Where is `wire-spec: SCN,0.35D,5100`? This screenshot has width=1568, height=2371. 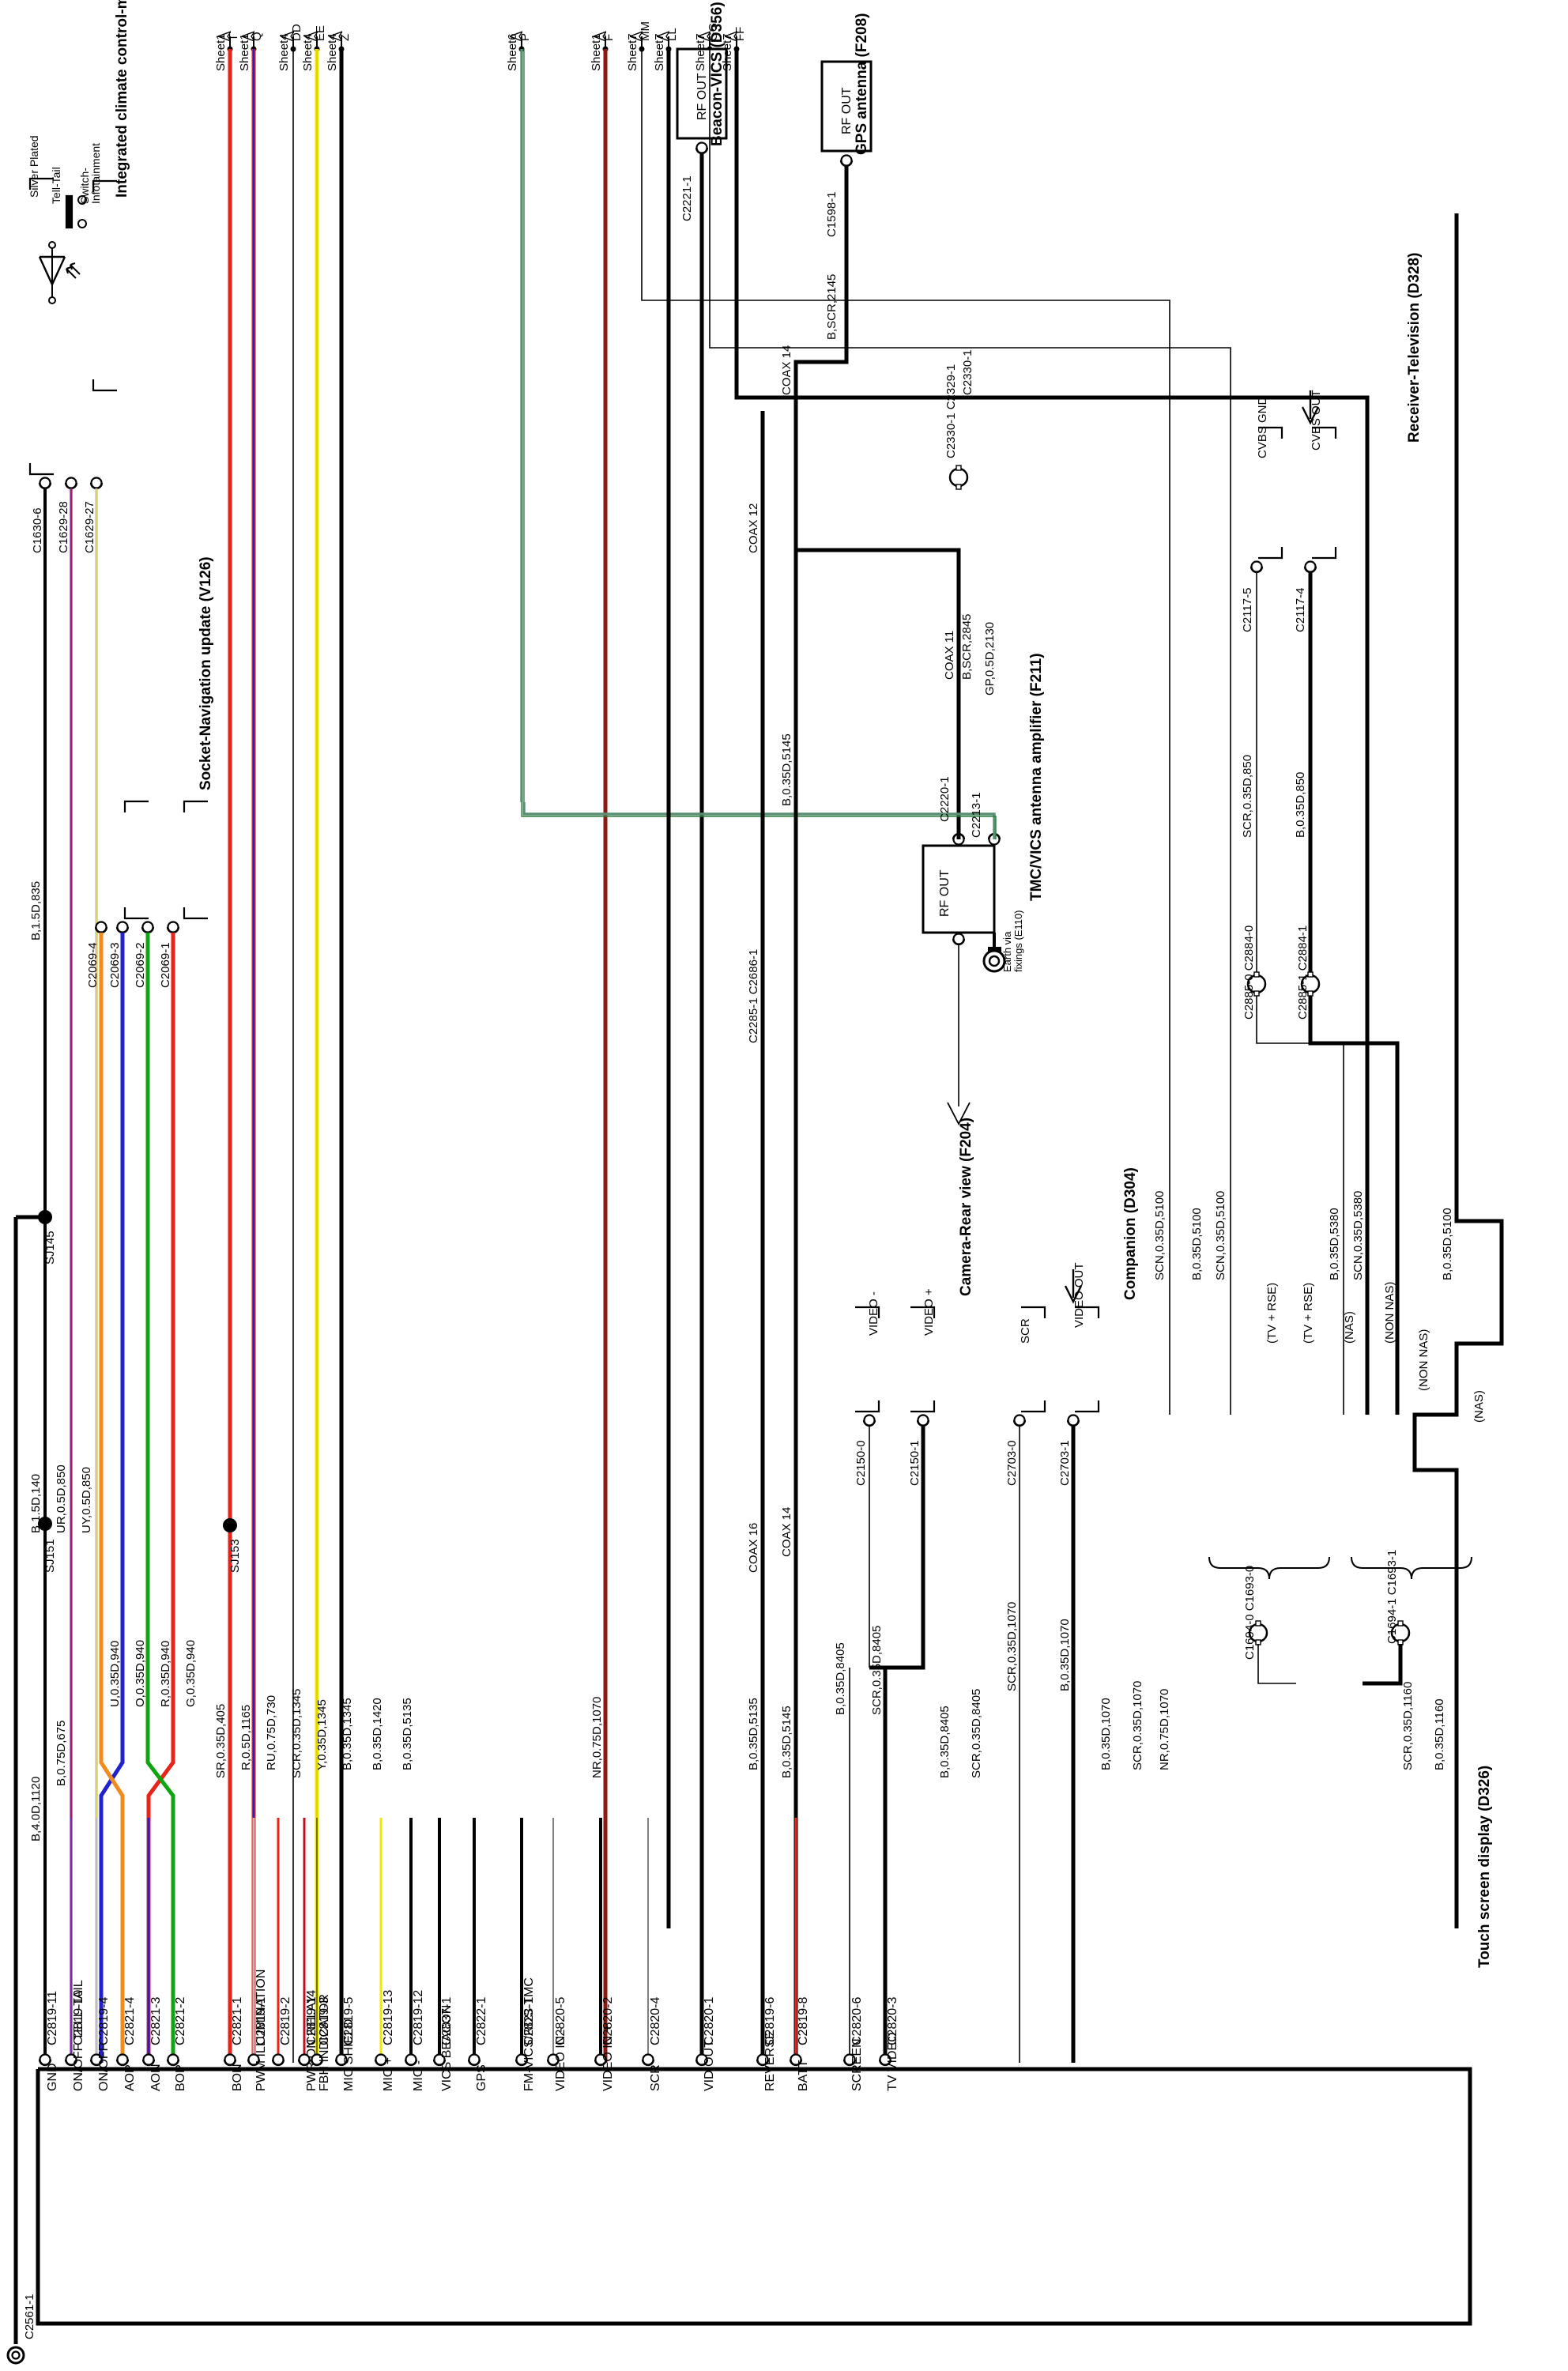
wire-spec: SCN,0.35D,5100 is located at coordinates (1220, 1235).